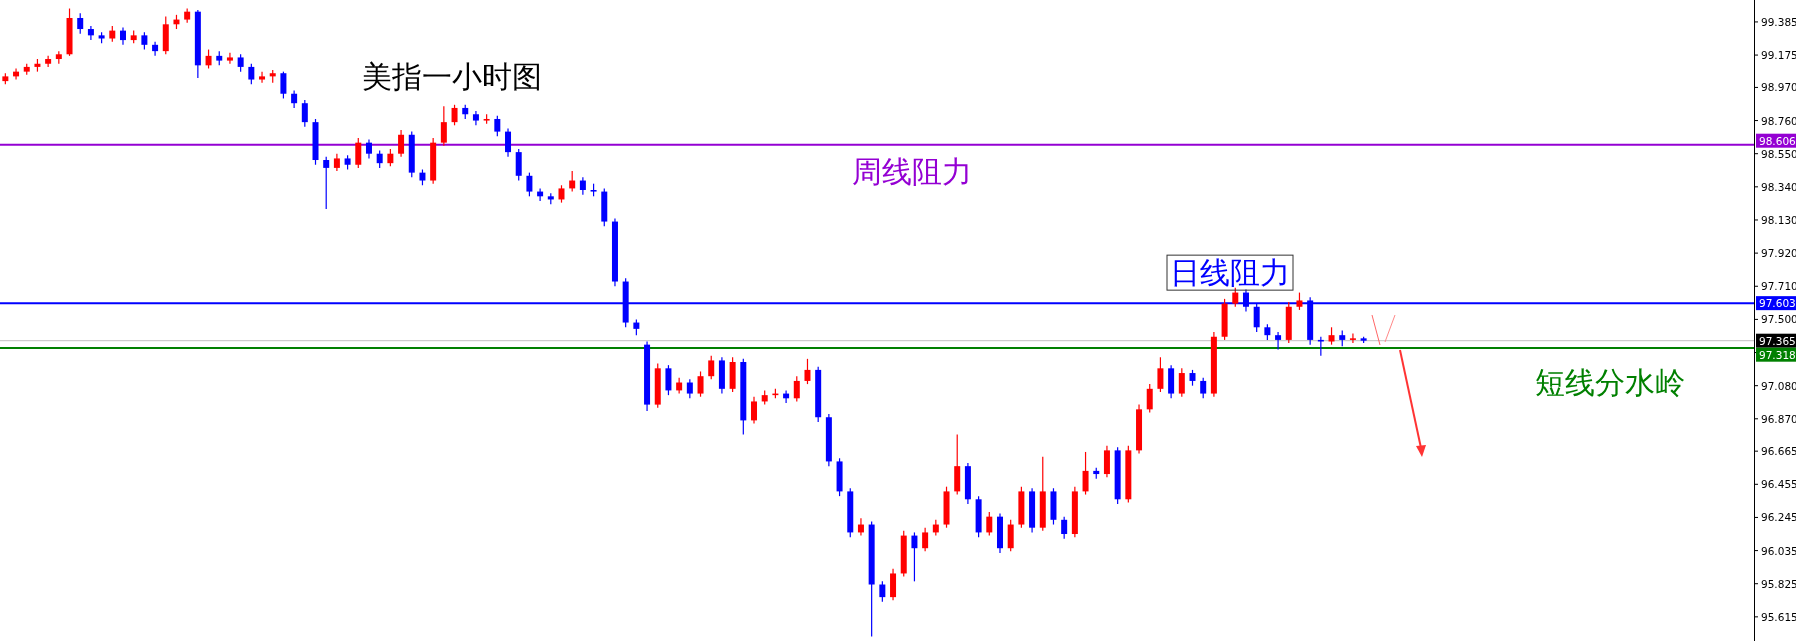  What do you see at coordinates (1230, 272) in the screenshot?
I see `annotation: 日线阻力` at bounding box center [1230, 272].